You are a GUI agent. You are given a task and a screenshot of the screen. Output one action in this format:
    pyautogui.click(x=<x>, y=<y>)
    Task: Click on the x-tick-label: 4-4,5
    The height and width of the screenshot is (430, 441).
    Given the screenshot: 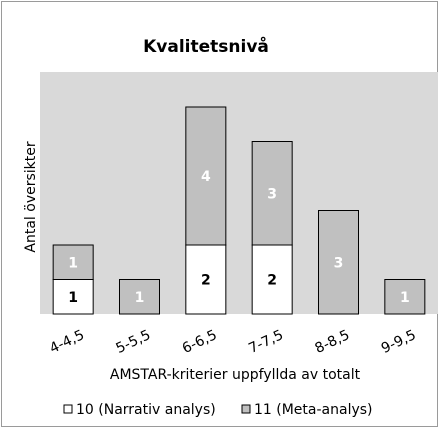 What is the action you would take?
    pyautogui.click(x=67, y=342)
    